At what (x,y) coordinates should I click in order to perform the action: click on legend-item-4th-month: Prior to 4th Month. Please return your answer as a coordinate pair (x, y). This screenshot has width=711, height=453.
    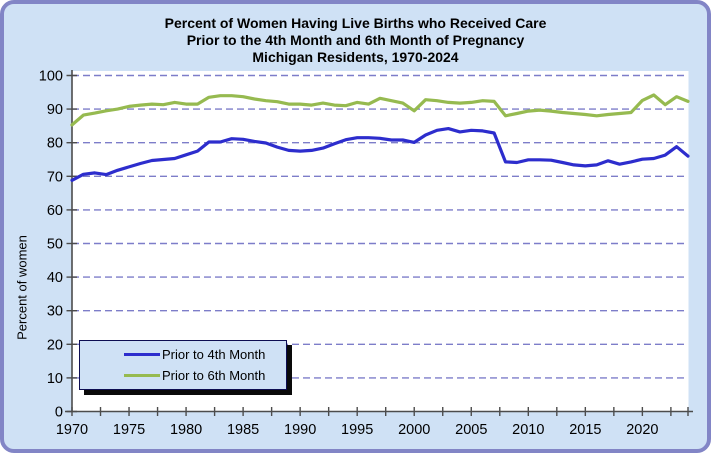
    Looking at the image, I should click on (183, 354).